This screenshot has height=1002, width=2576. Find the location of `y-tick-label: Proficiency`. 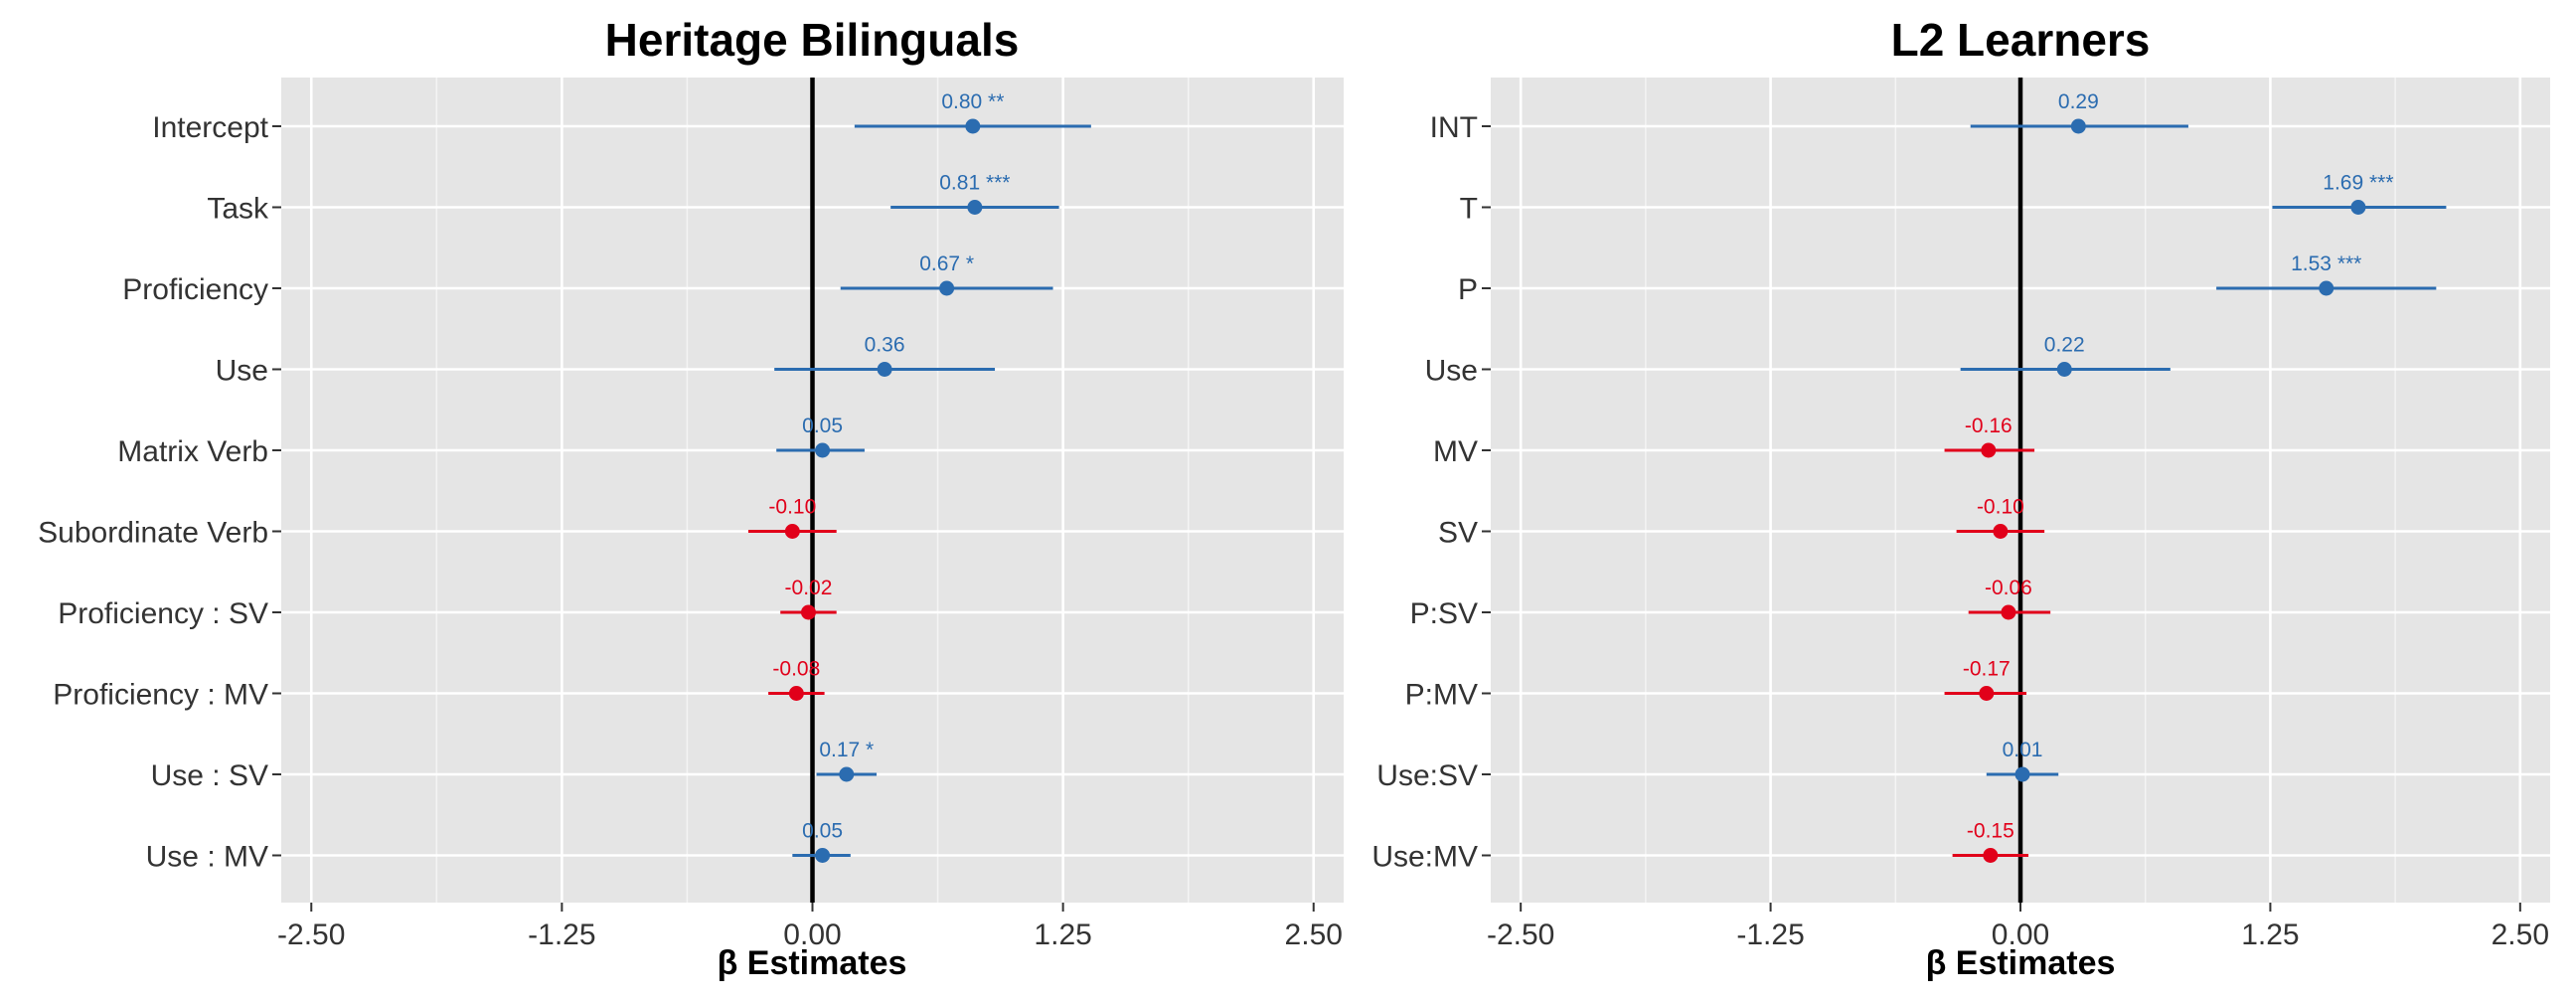

y-tick-label: Proficiency is located at coordinates (195, 289).